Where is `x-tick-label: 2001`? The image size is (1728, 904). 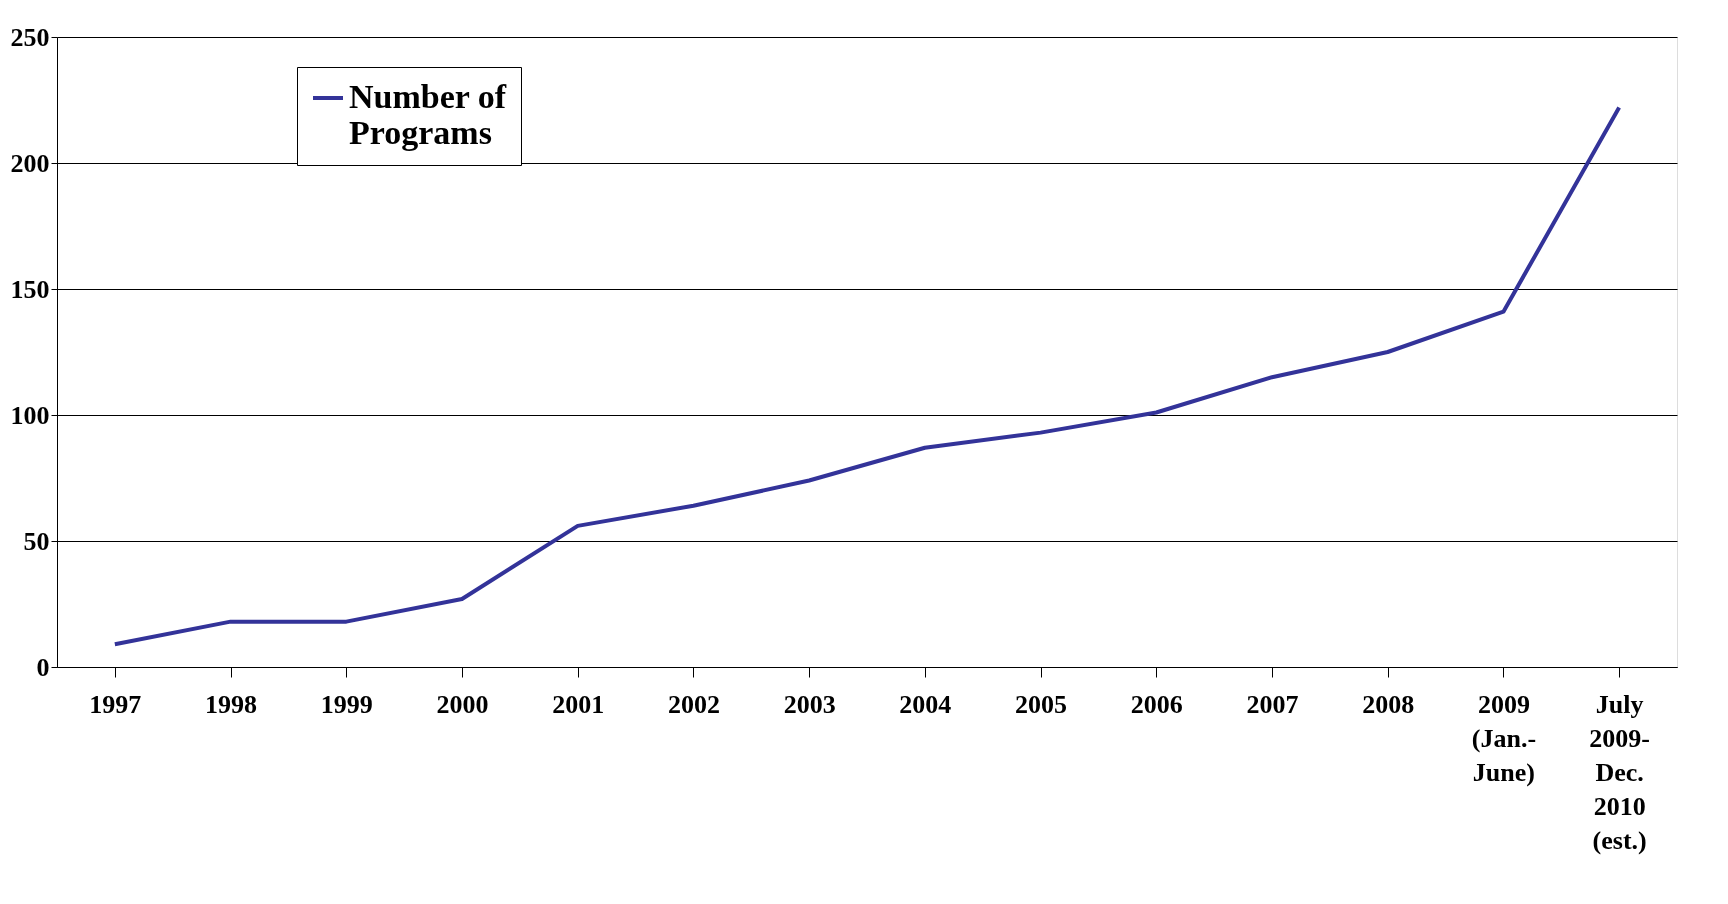
x-tick-label: 2001 is located at coordinates (578, 704).